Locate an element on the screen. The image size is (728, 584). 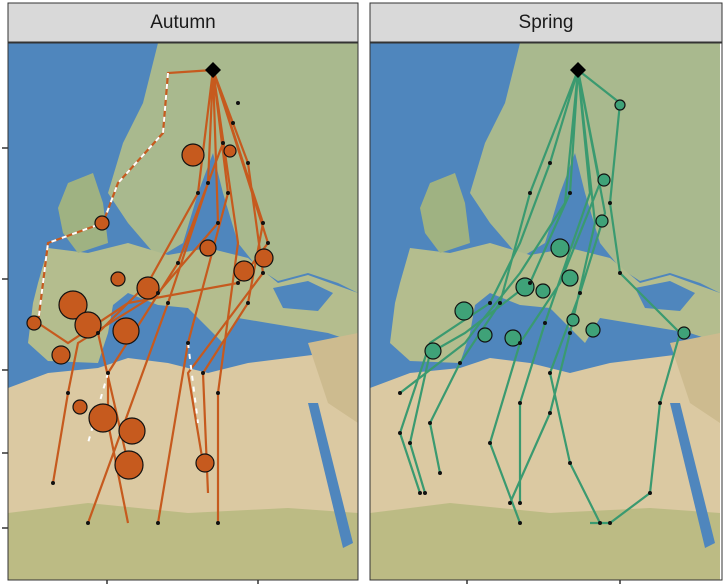
panel-title: Spring is located at coordinates (546, 22).